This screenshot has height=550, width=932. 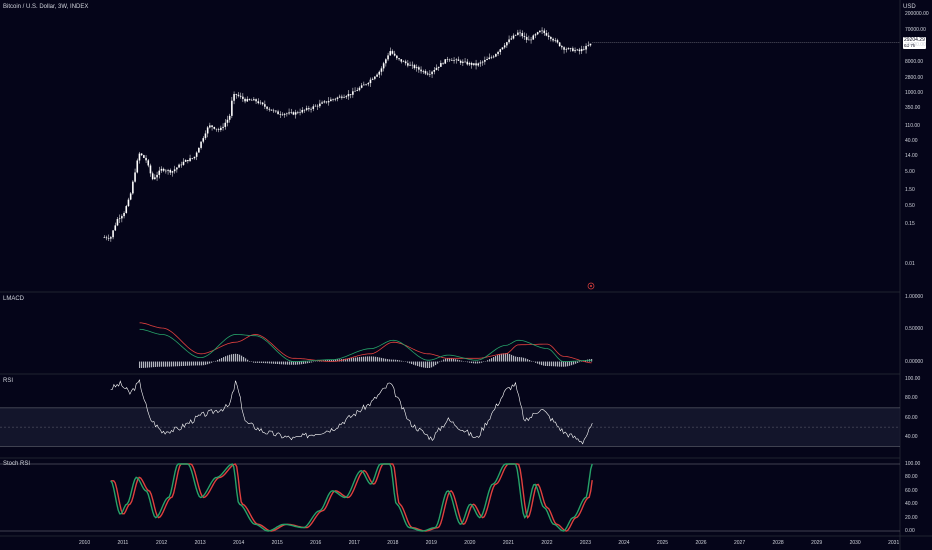 What do you see at coordinates (46, 7) in the screenshot?
I see `symbol-title: Bitcoin / U.S. Dollar, 3W, INDEX` at bounding box center [46, 7].